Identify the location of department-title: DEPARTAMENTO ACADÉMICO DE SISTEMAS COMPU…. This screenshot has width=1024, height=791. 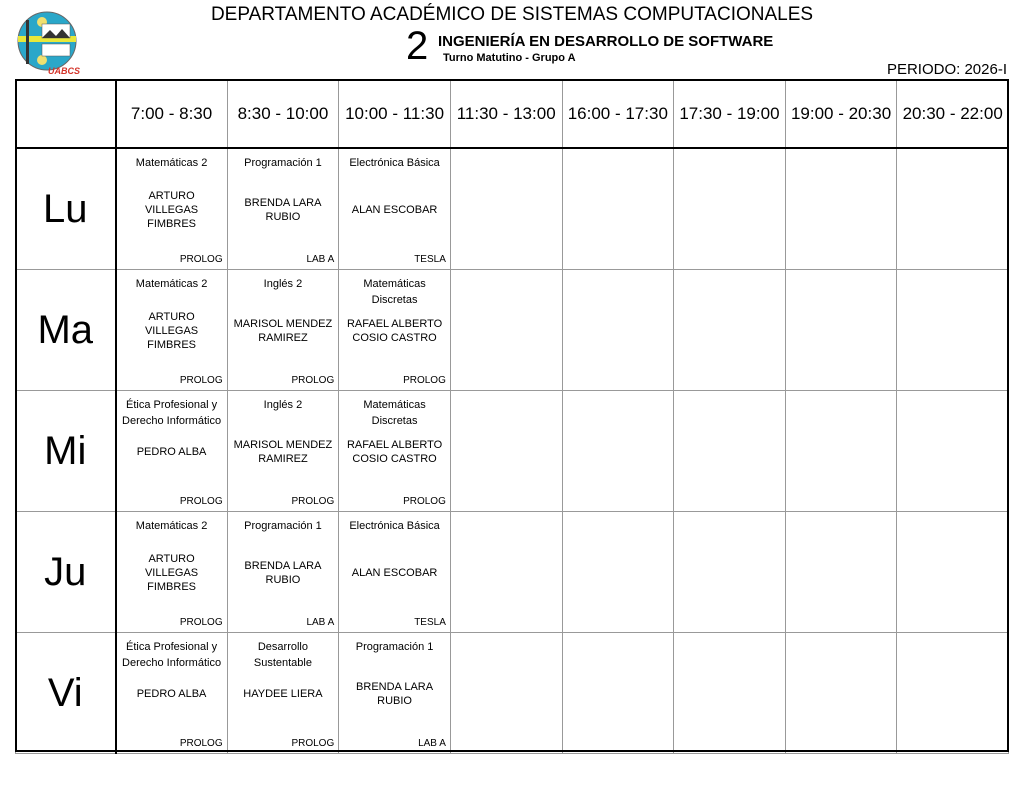
(512, 14).